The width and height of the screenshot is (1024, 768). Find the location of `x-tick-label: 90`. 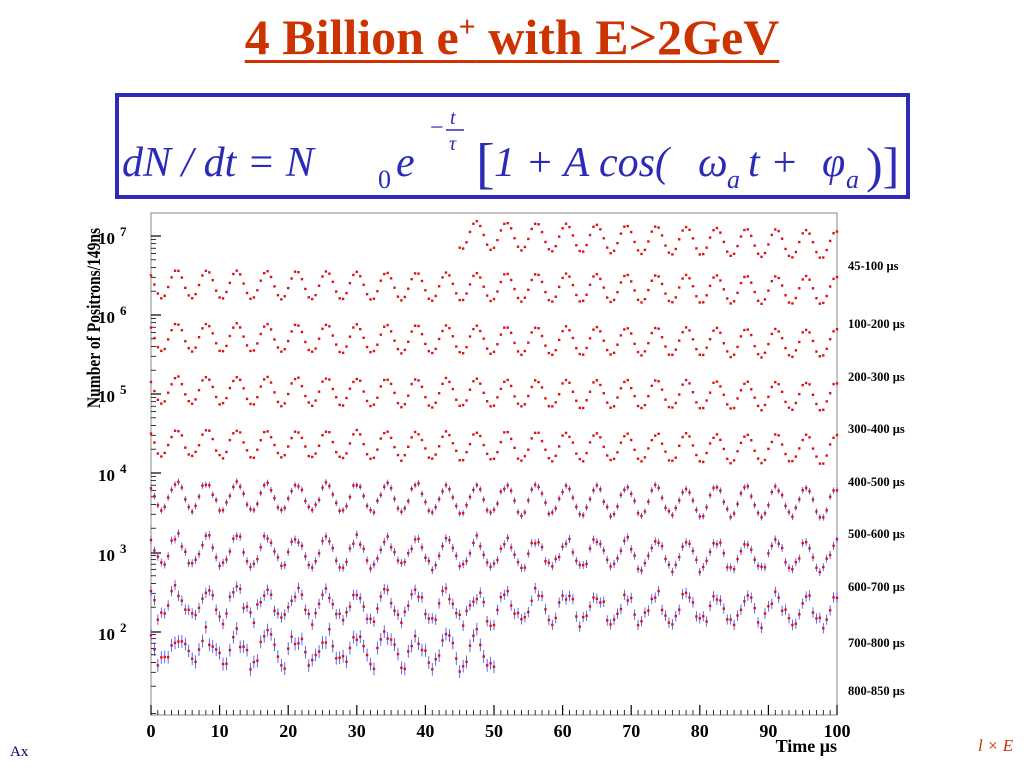

x-tick-label: 90 is located at coordinates (768, 731).